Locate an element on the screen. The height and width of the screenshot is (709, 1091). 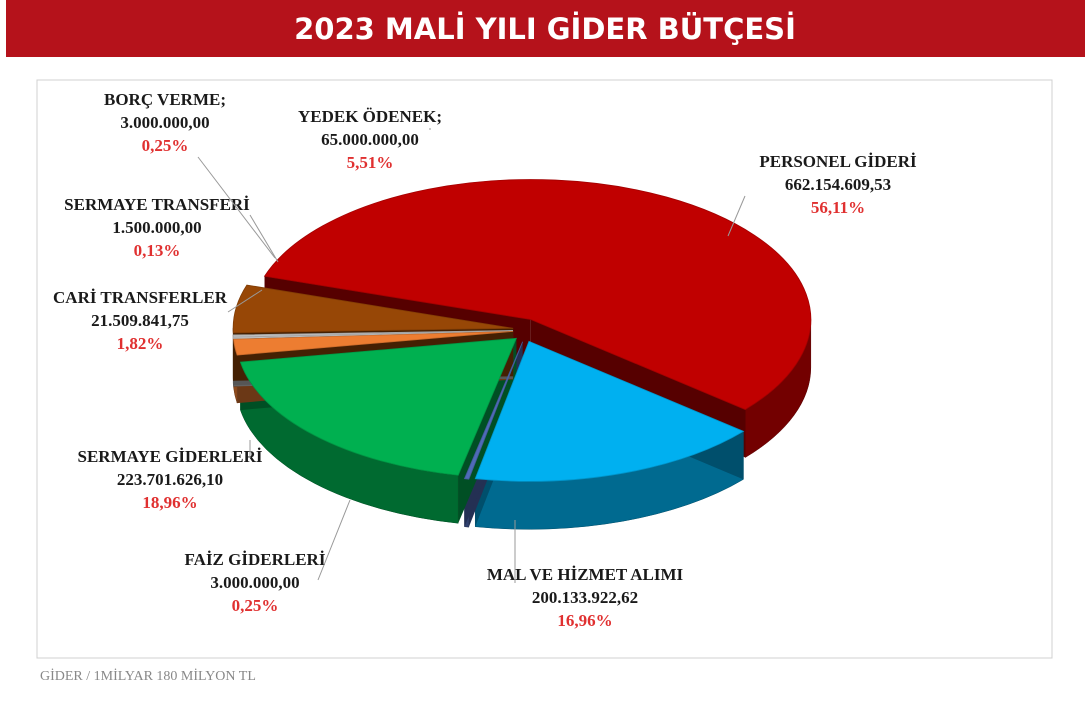
slice-category-label: CARİ TRANSFERLER is located at coordinates (140, 297).